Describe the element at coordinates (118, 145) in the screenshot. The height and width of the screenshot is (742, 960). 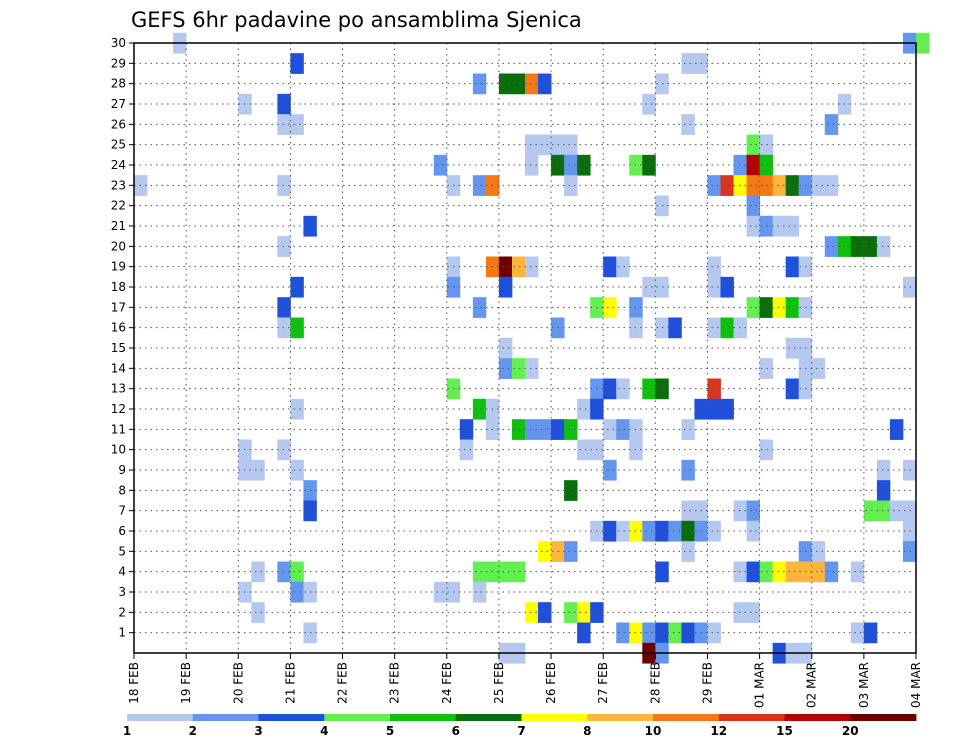
I see `y-tick-label: 25` at that location.